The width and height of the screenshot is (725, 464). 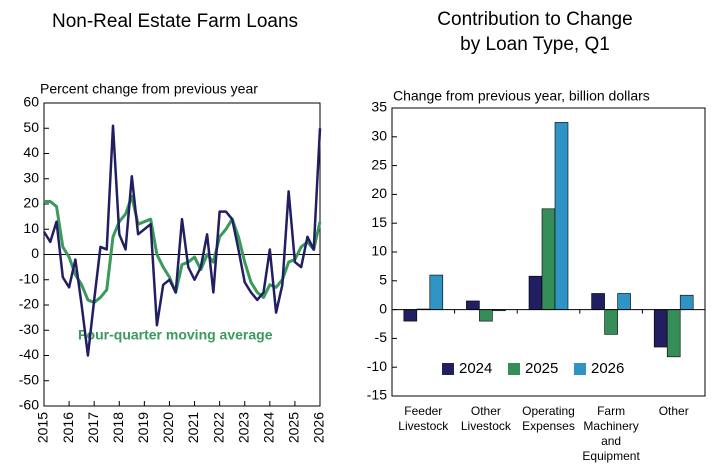 I want to click on legend-label: 2024, so click(x=475, y=368).